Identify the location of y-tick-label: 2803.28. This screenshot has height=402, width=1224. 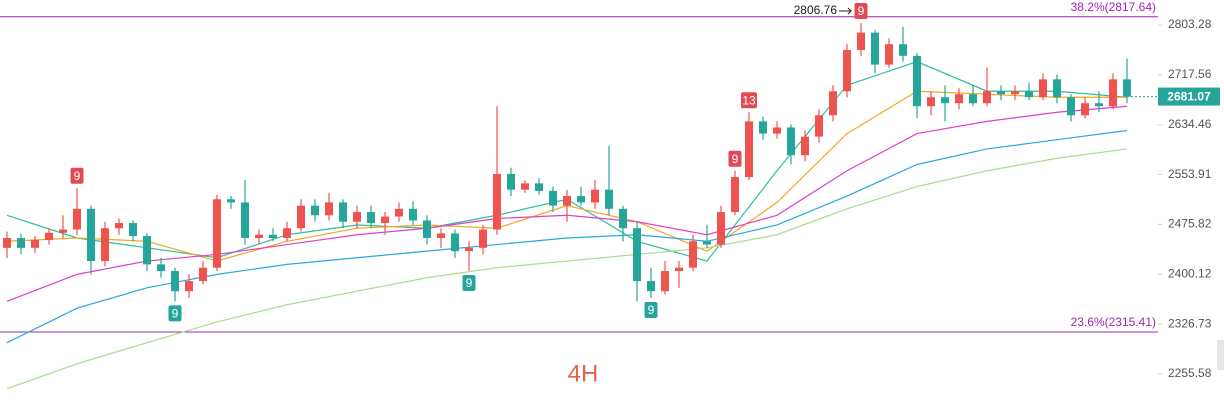
(1190, 24).